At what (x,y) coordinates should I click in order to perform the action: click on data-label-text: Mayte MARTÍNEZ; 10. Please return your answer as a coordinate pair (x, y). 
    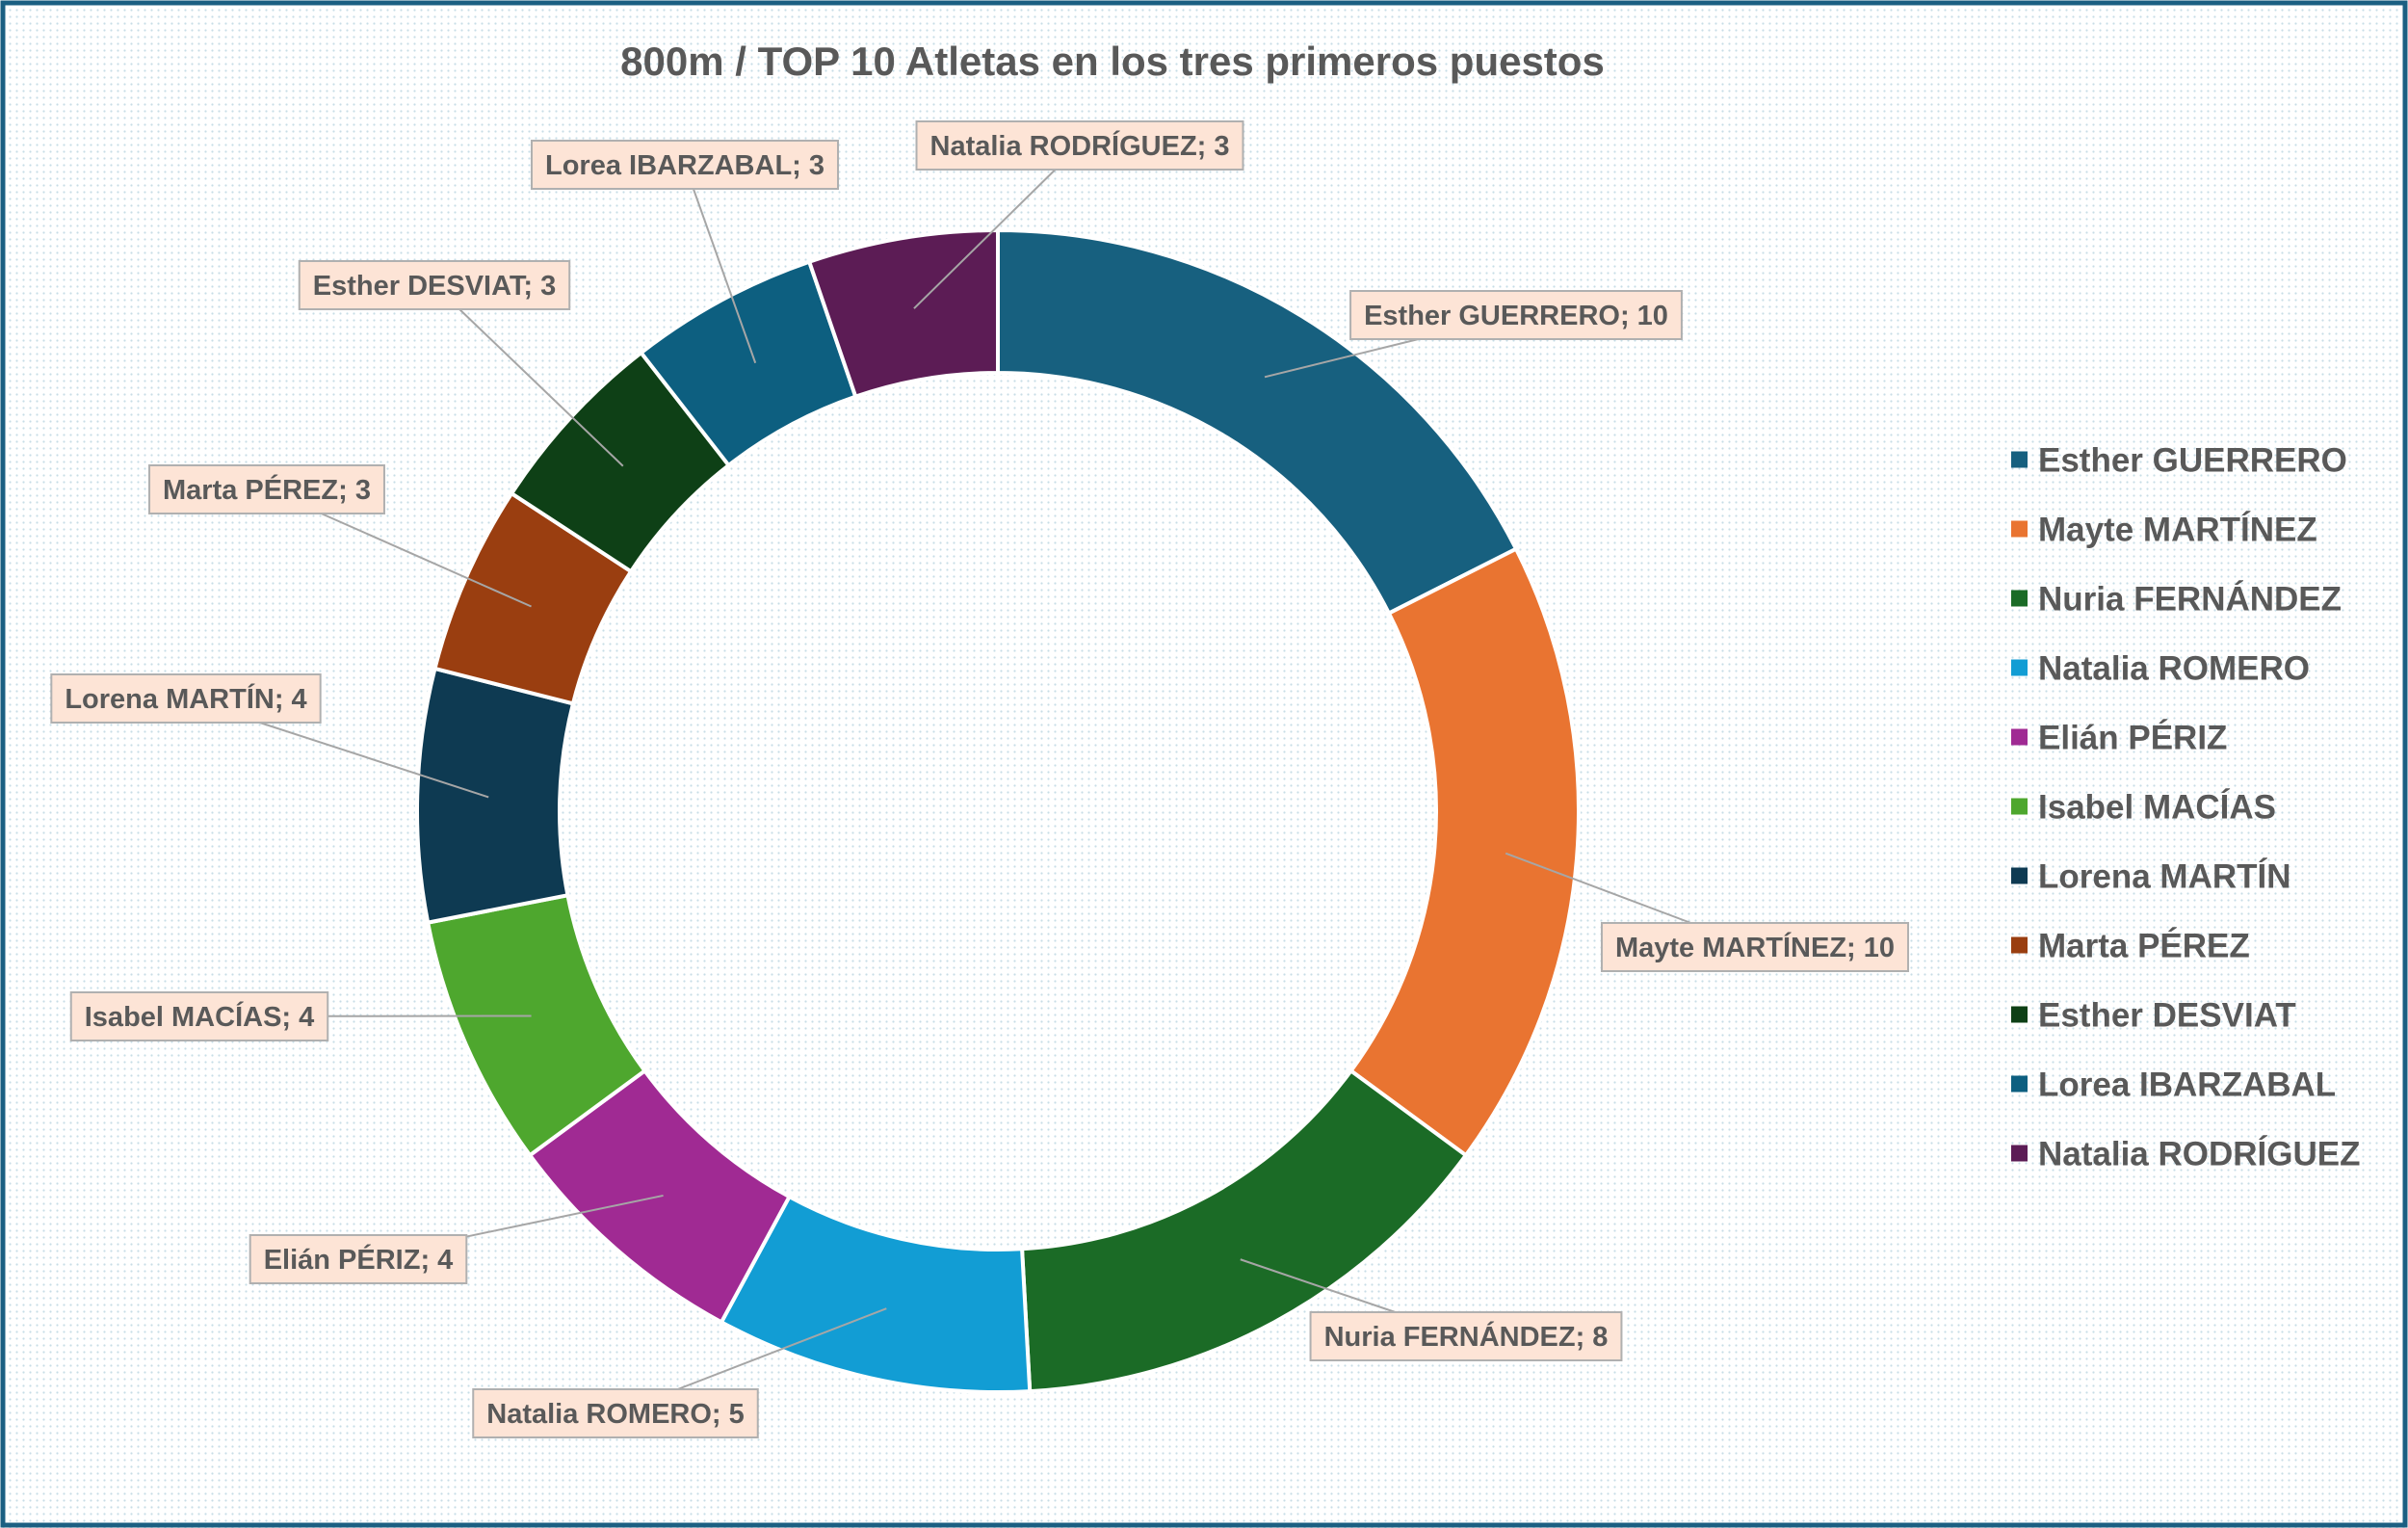
    Looking at the image, I should click on (1755, 947).